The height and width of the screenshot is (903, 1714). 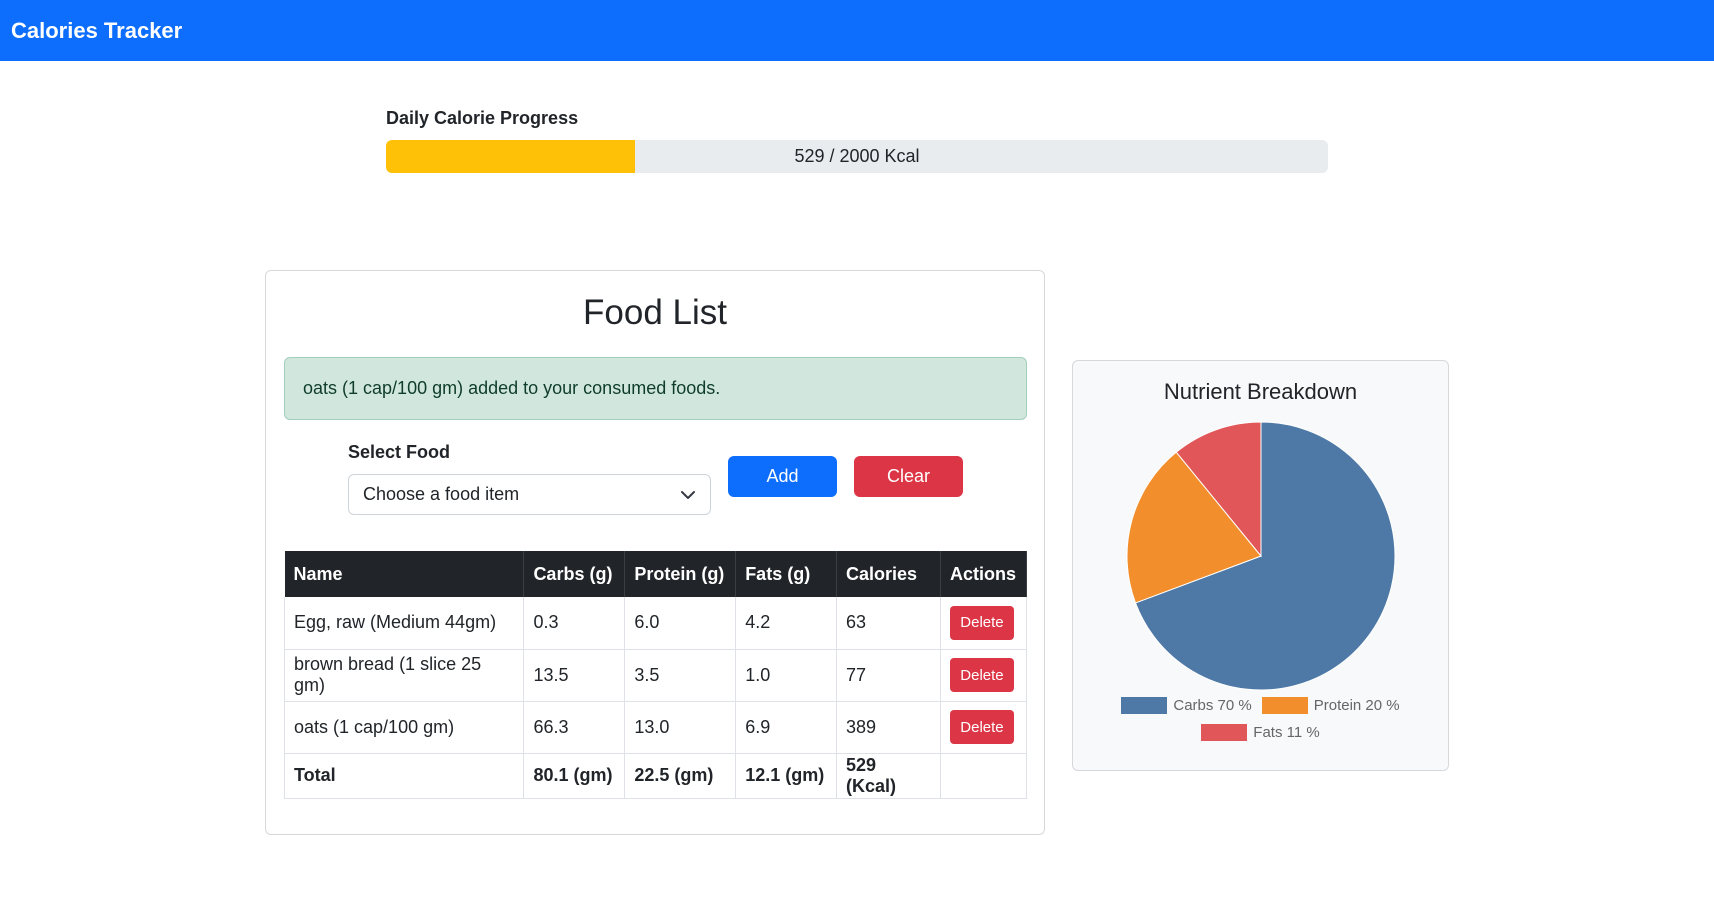 What do you see at coordinates (574, 675) in the screenshot?
I see `food-carbs: 13.5` at bounding box center [574, 675].